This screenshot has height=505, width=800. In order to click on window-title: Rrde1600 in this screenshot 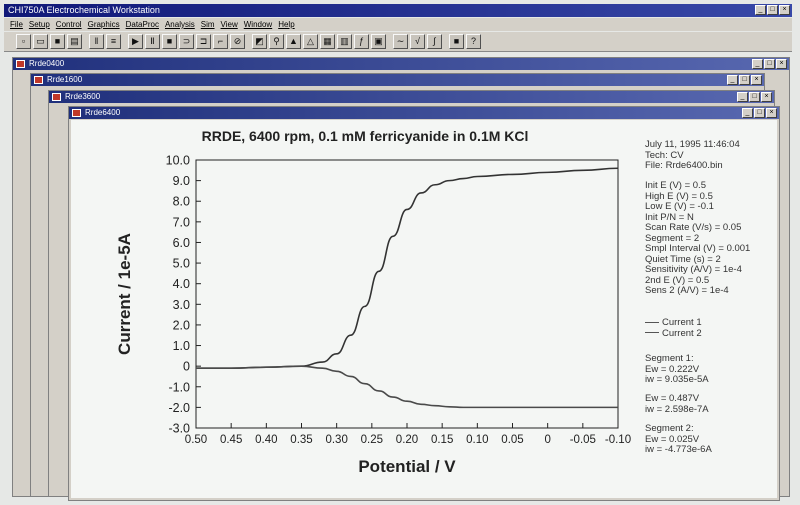, I will do `click(65, 79)`.